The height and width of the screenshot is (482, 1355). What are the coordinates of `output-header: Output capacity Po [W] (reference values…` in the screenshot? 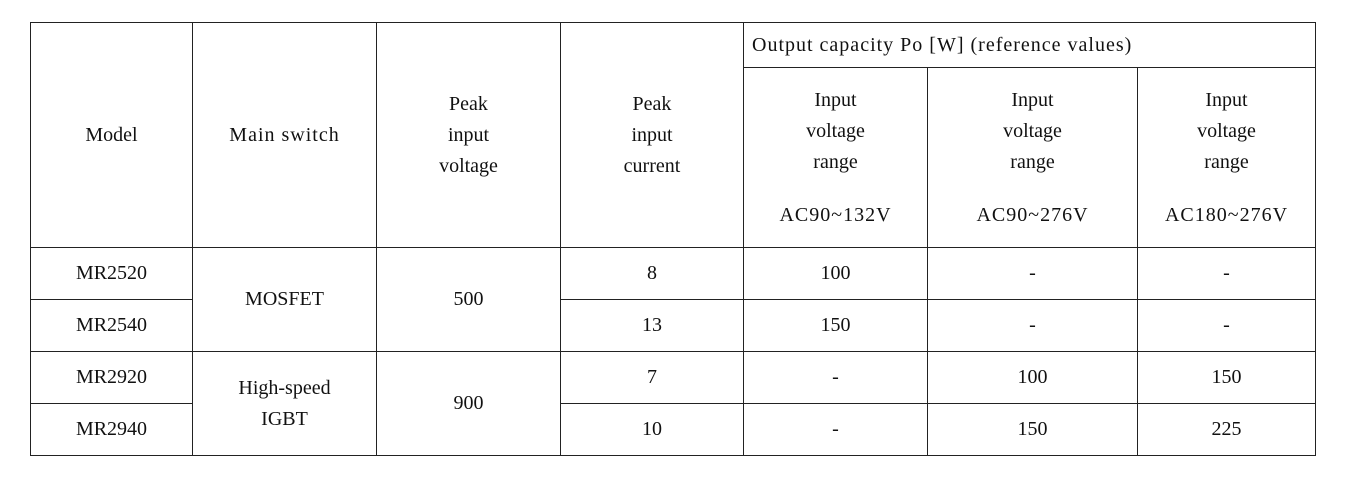 It's located at (942, 44).